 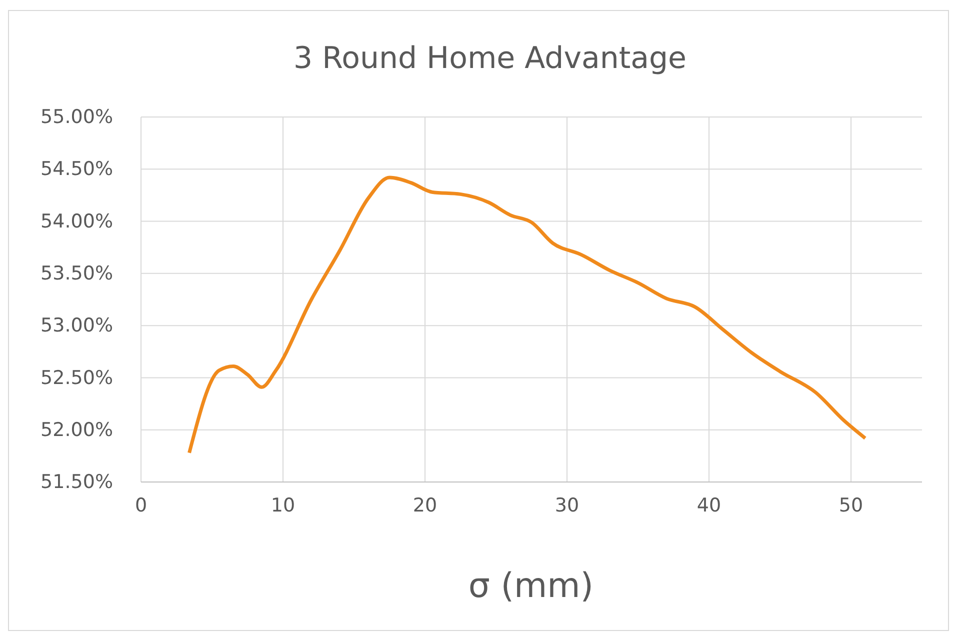 What do you see at coordinates (709, 505) in the screenshot?
I see `x-tick-label: 40` at bounding box center [709, 505].